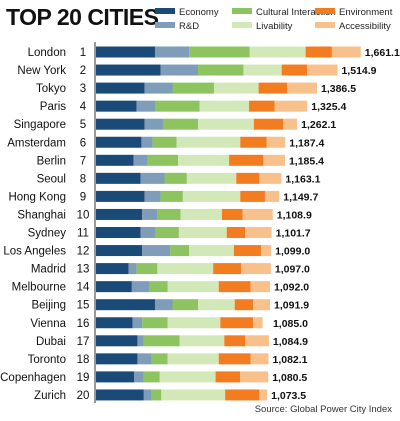  Describe the element at coordinates (83, 234) in the screenshot. I see `rank-label: 11` at that location.